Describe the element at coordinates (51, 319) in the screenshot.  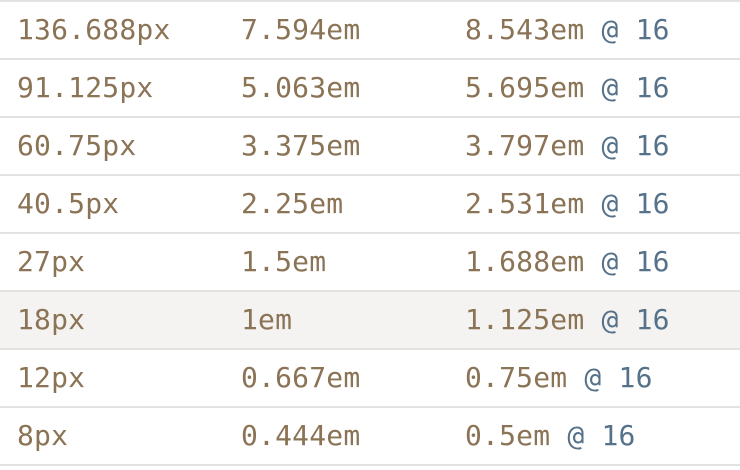
I see `px-value: 18px` at that location.